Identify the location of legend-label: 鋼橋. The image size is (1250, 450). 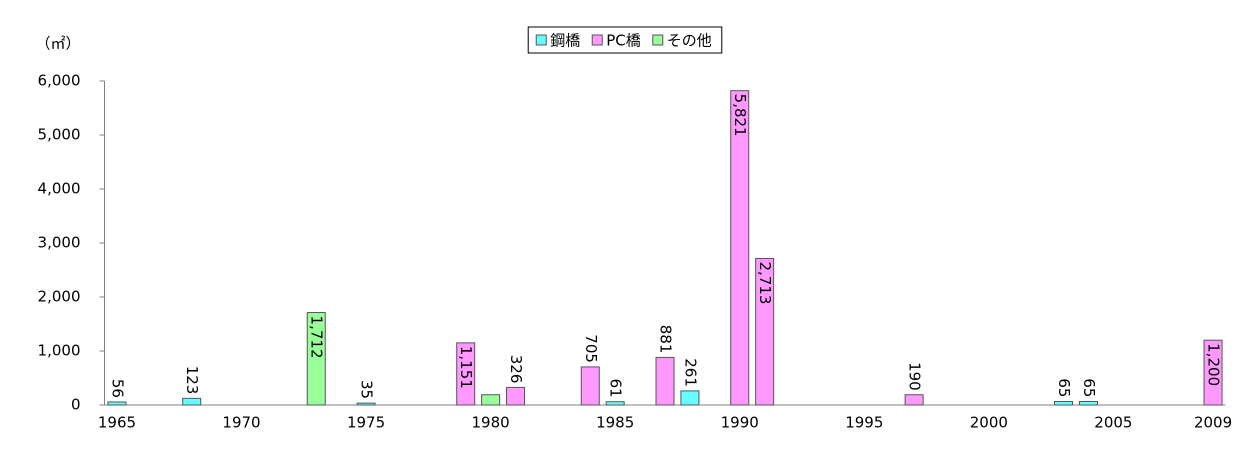
(565, 41).